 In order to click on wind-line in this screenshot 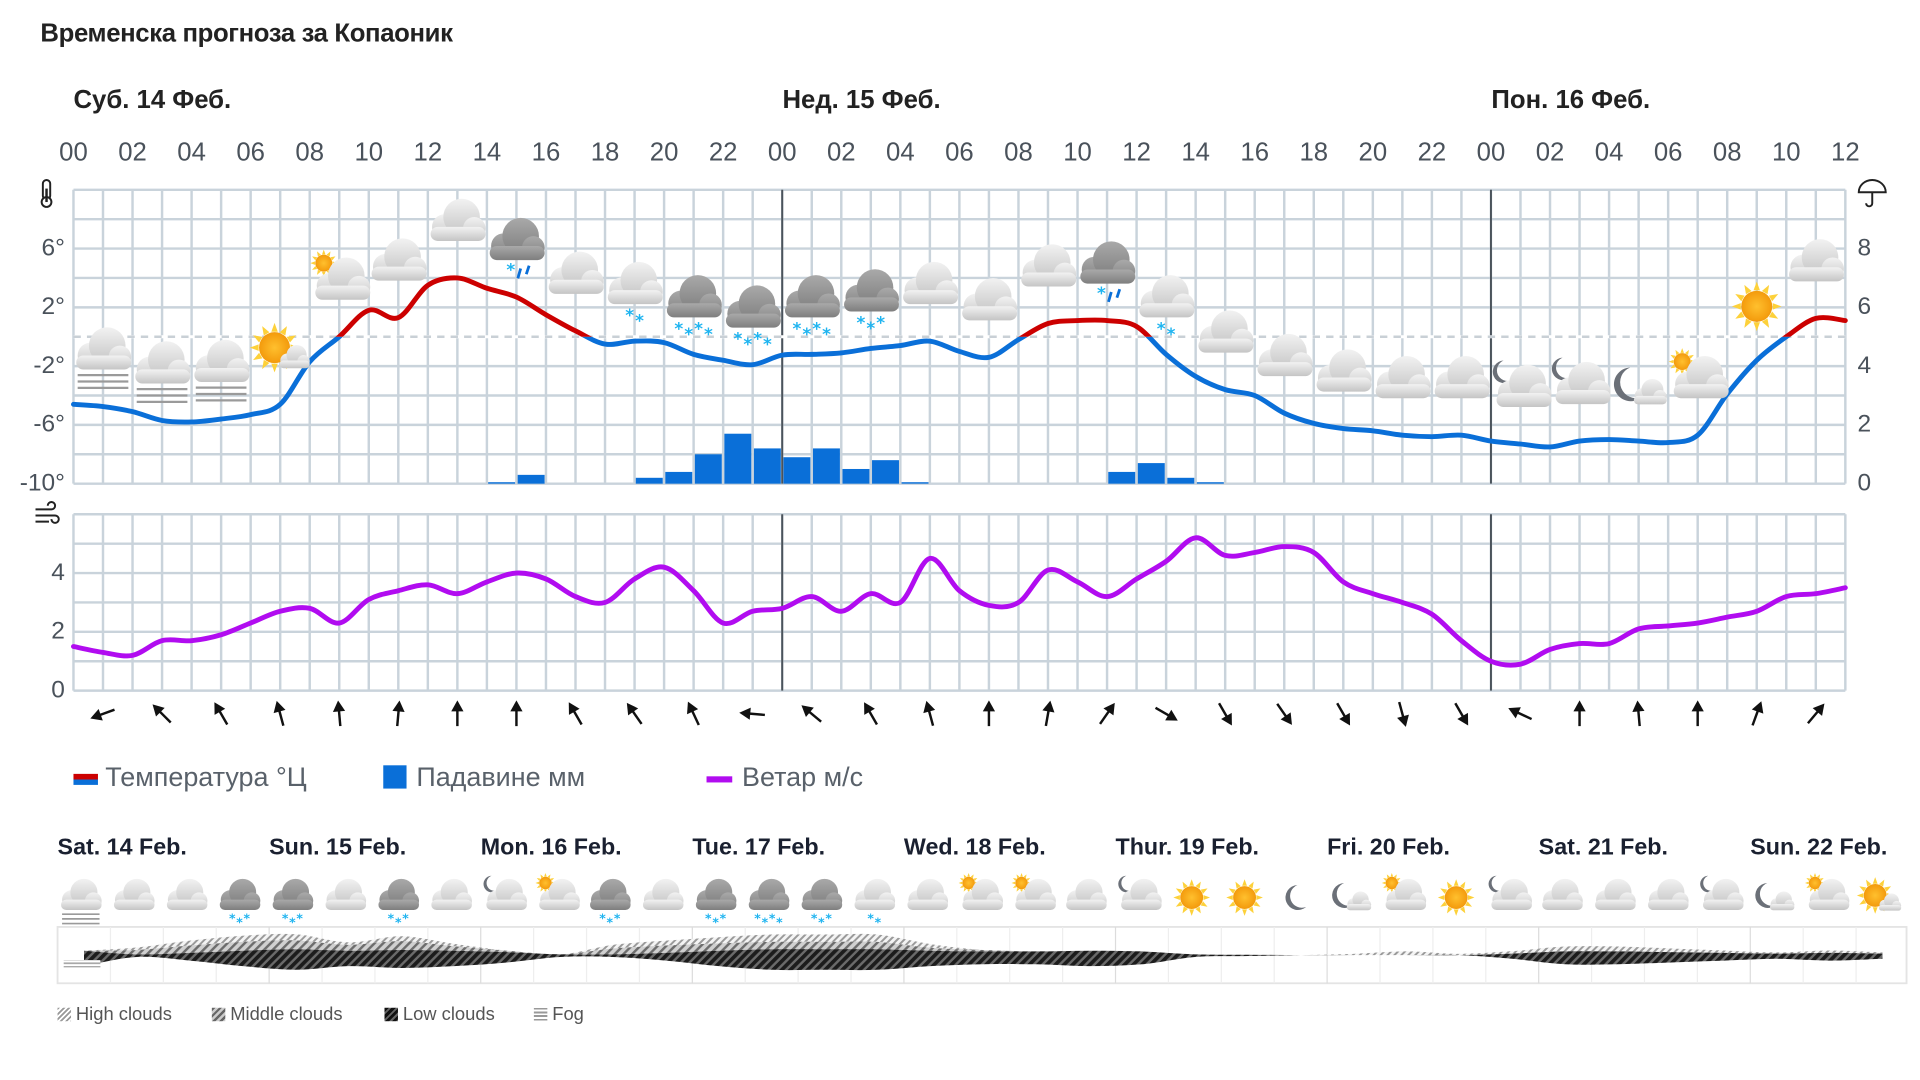, I will do `click(959, 601)`.